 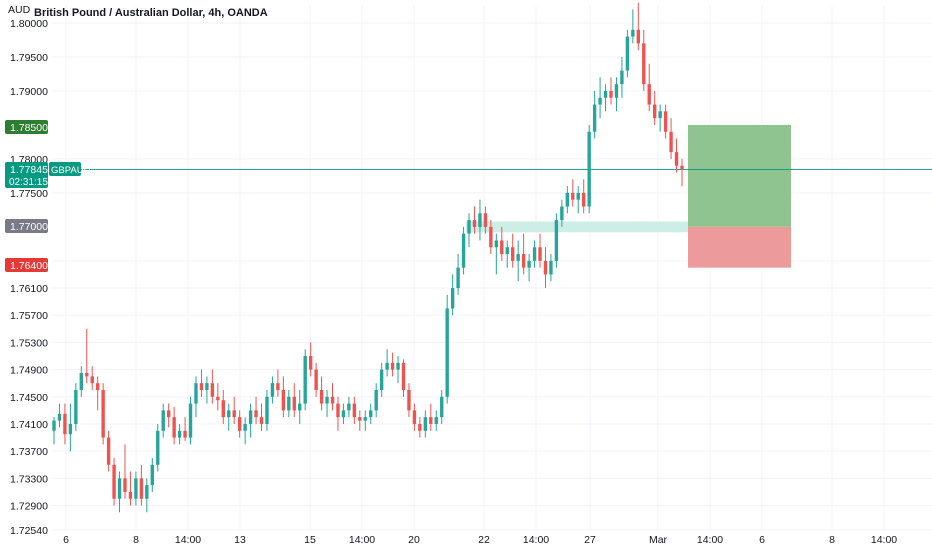 What do you see at coordinates (29, 194) in the screenshot?
I see `y-tick-label: 1.77500` at bounding box center [29, 194].